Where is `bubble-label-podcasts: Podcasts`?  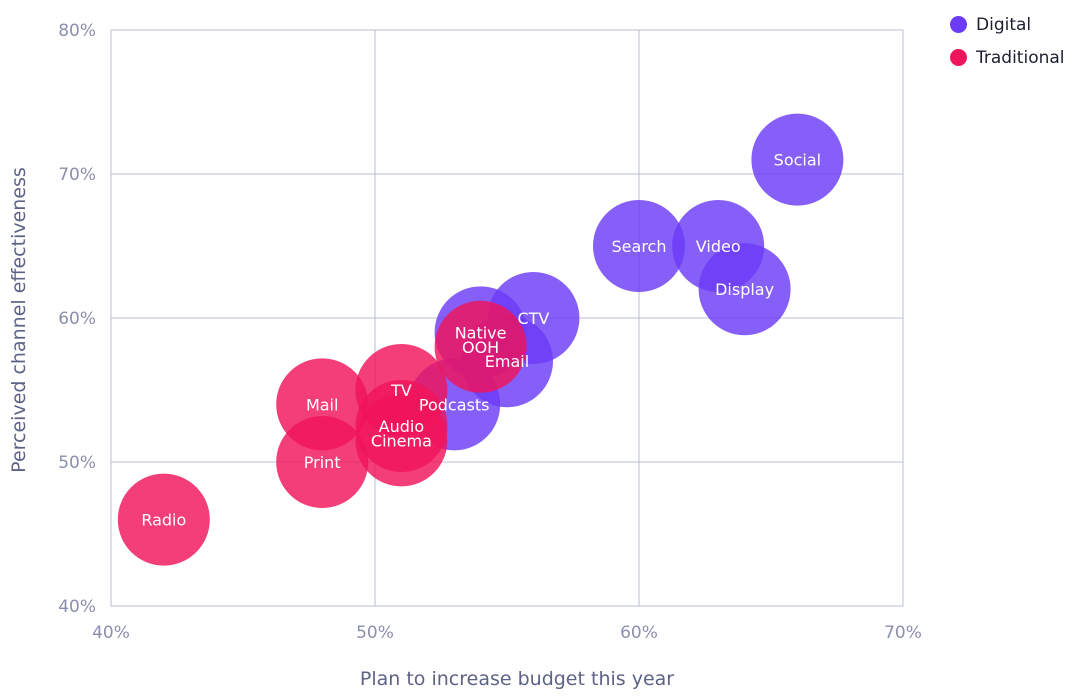 bubble-label-podcasts: Podcasts is located at coordinates (454, 404).